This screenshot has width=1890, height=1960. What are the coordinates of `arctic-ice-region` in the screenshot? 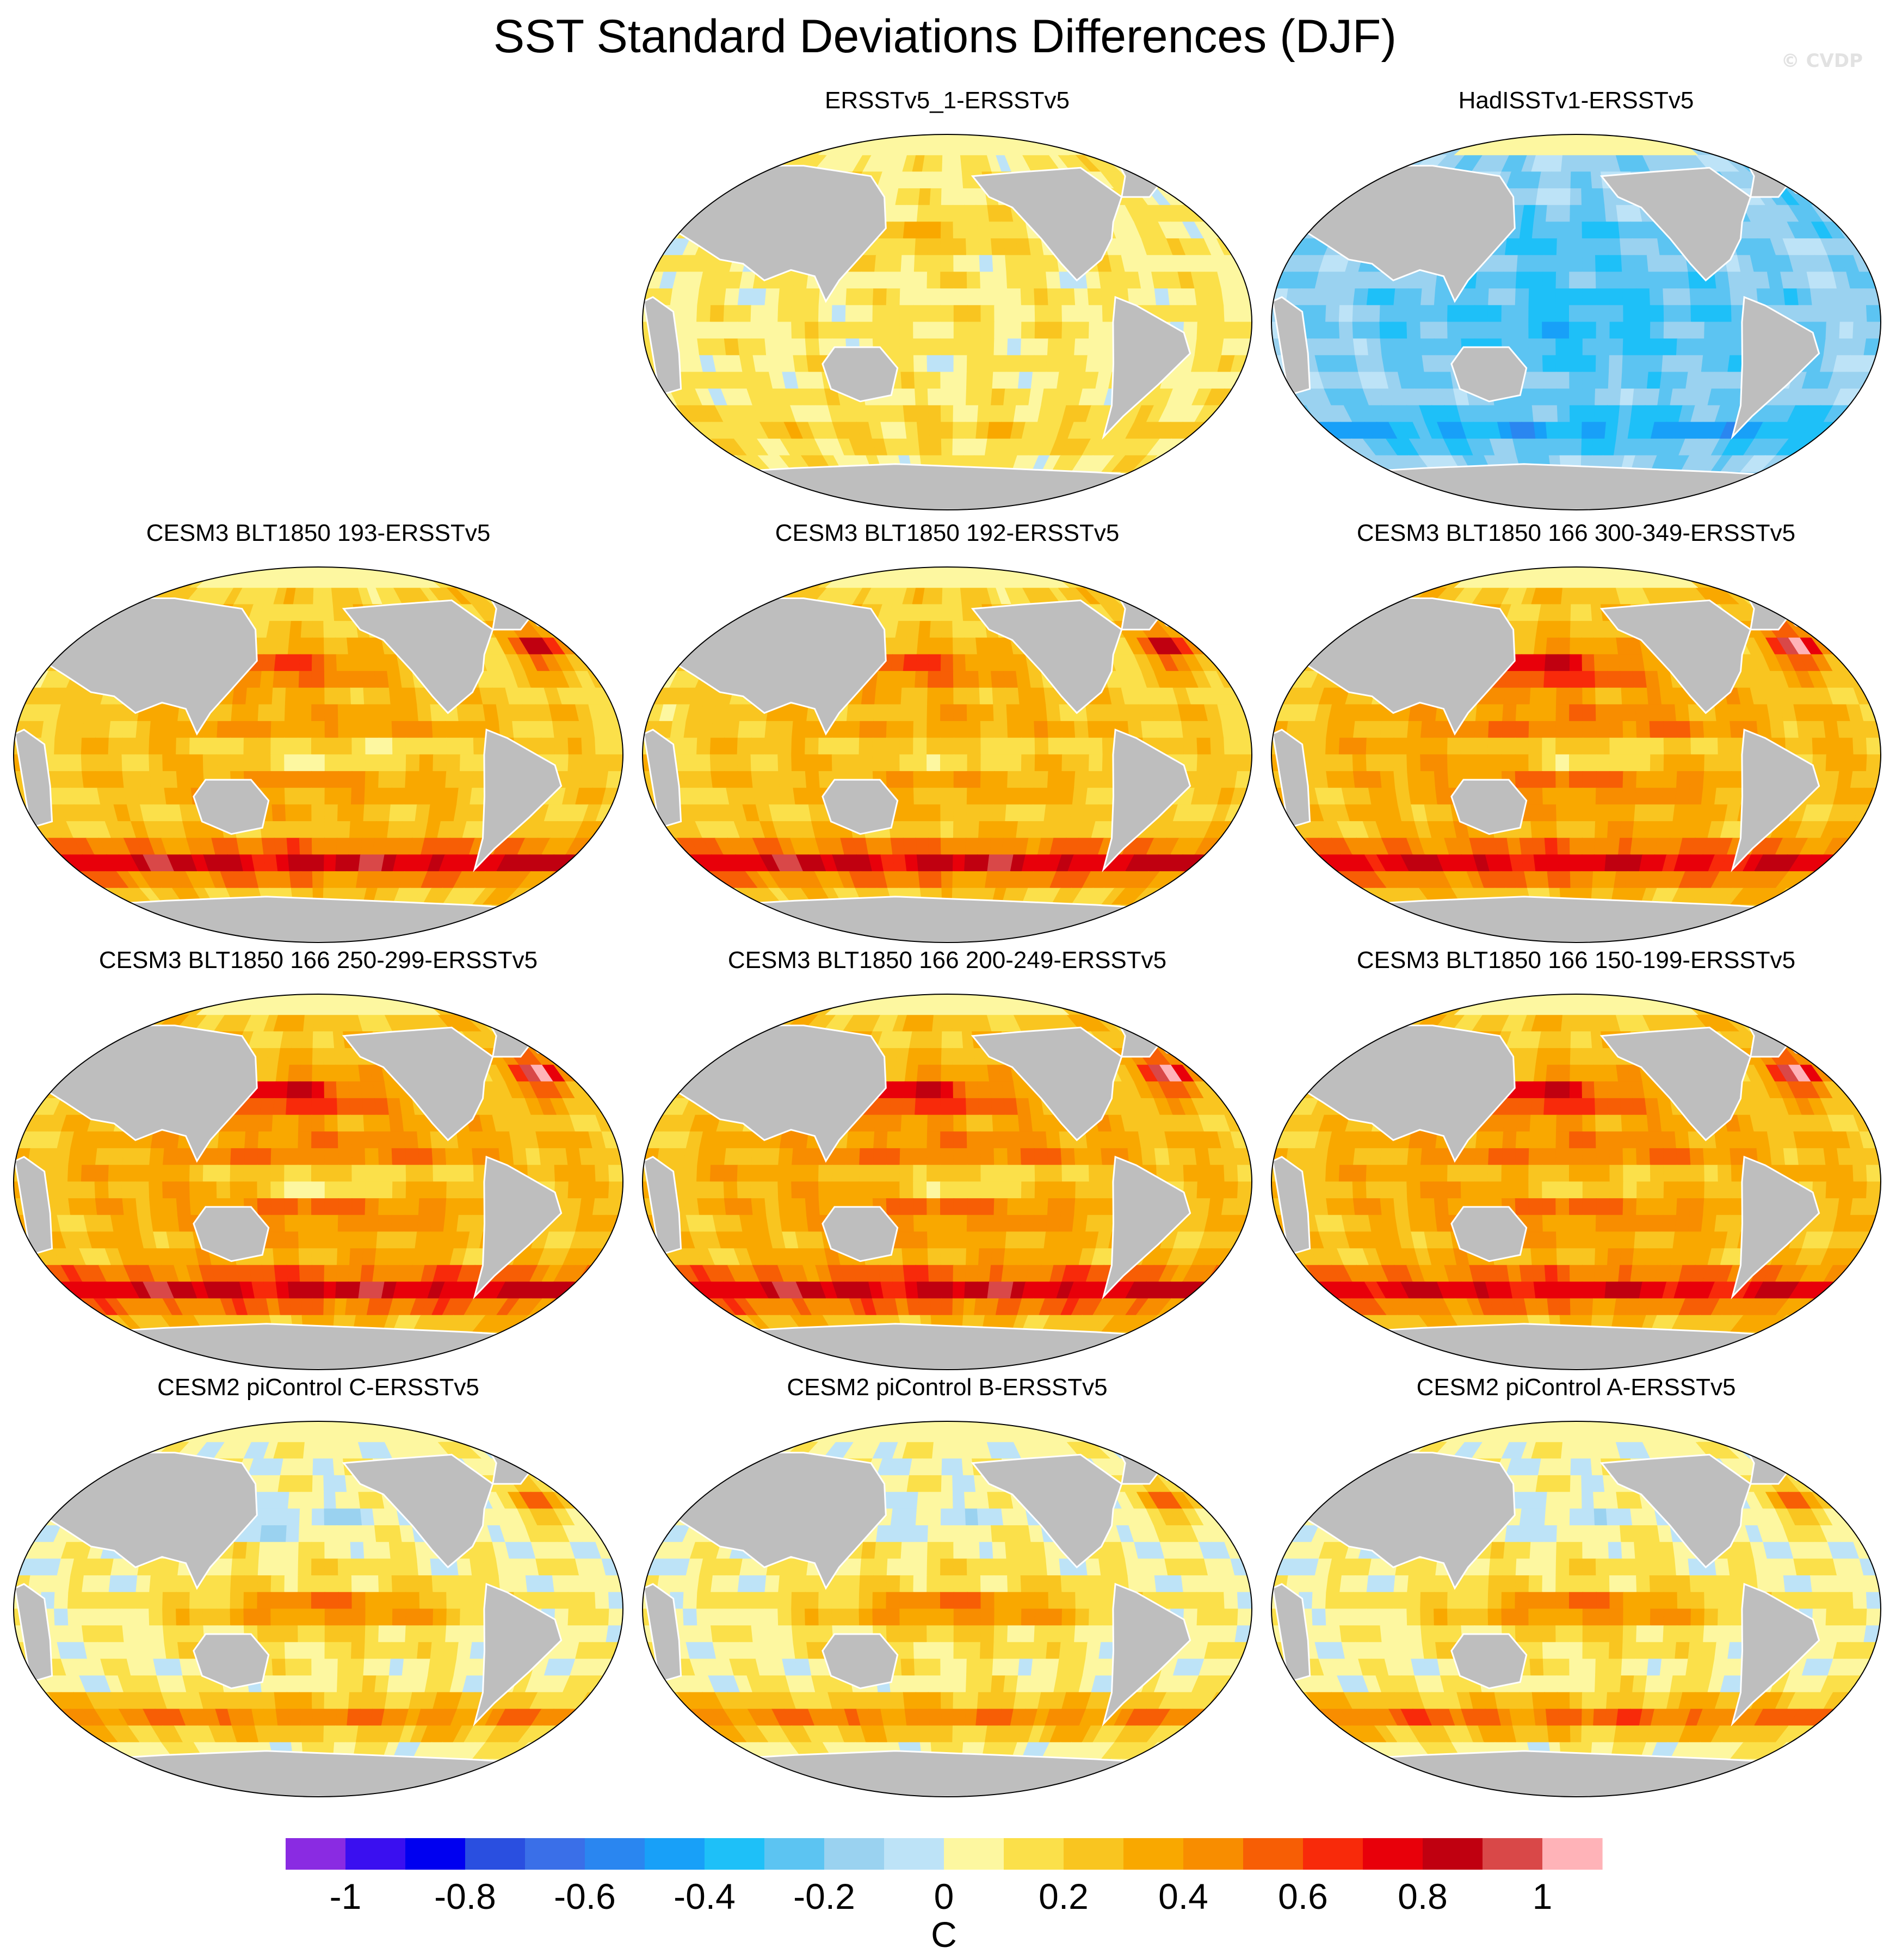 It's located at (948, 577).